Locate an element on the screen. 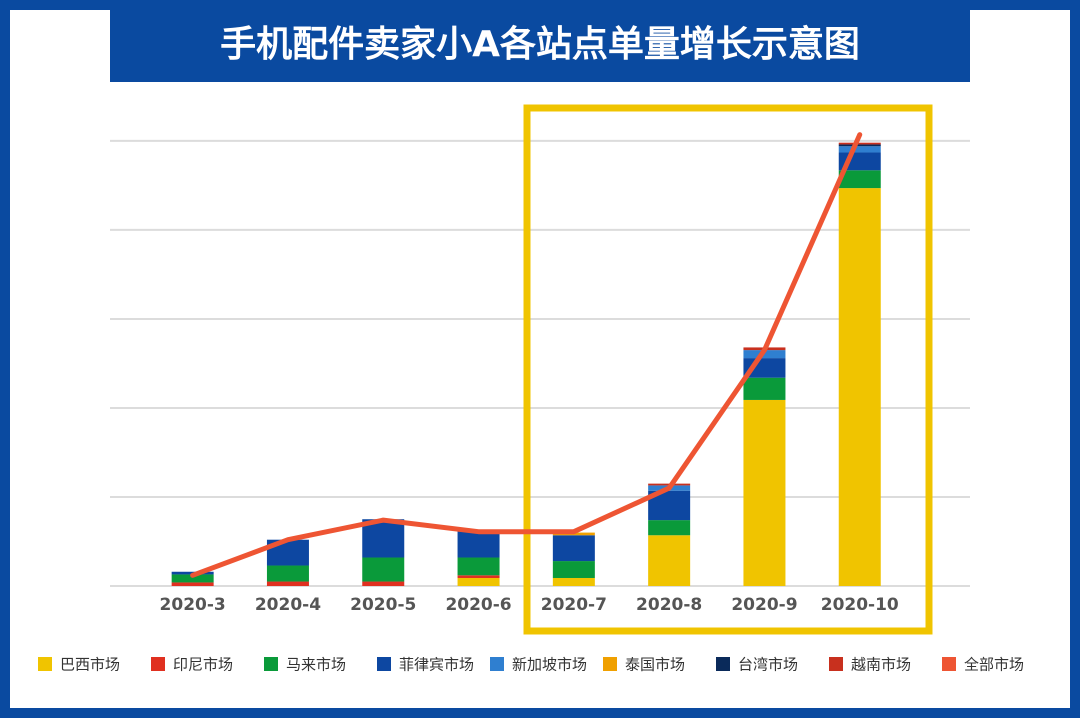 This screenshot has height=718, width=1080. legend-label: 菲律宾市场 is located at coordinates (436, 665).